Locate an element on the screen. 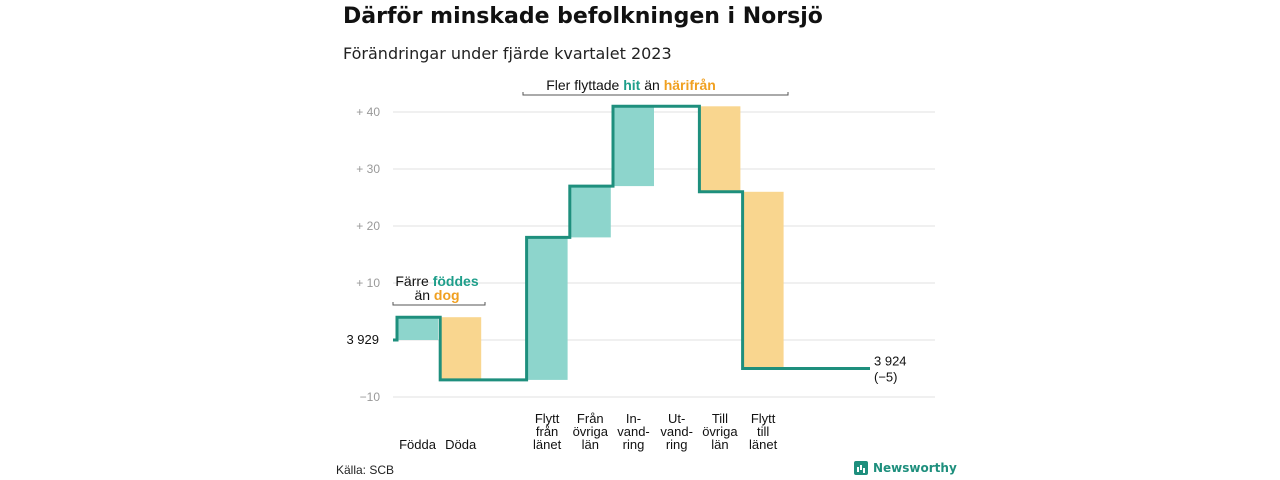 Image resolution: width=1280 pixels, height=480 pixels. end-change-label: (−5) is located at coordinates (885, 377).